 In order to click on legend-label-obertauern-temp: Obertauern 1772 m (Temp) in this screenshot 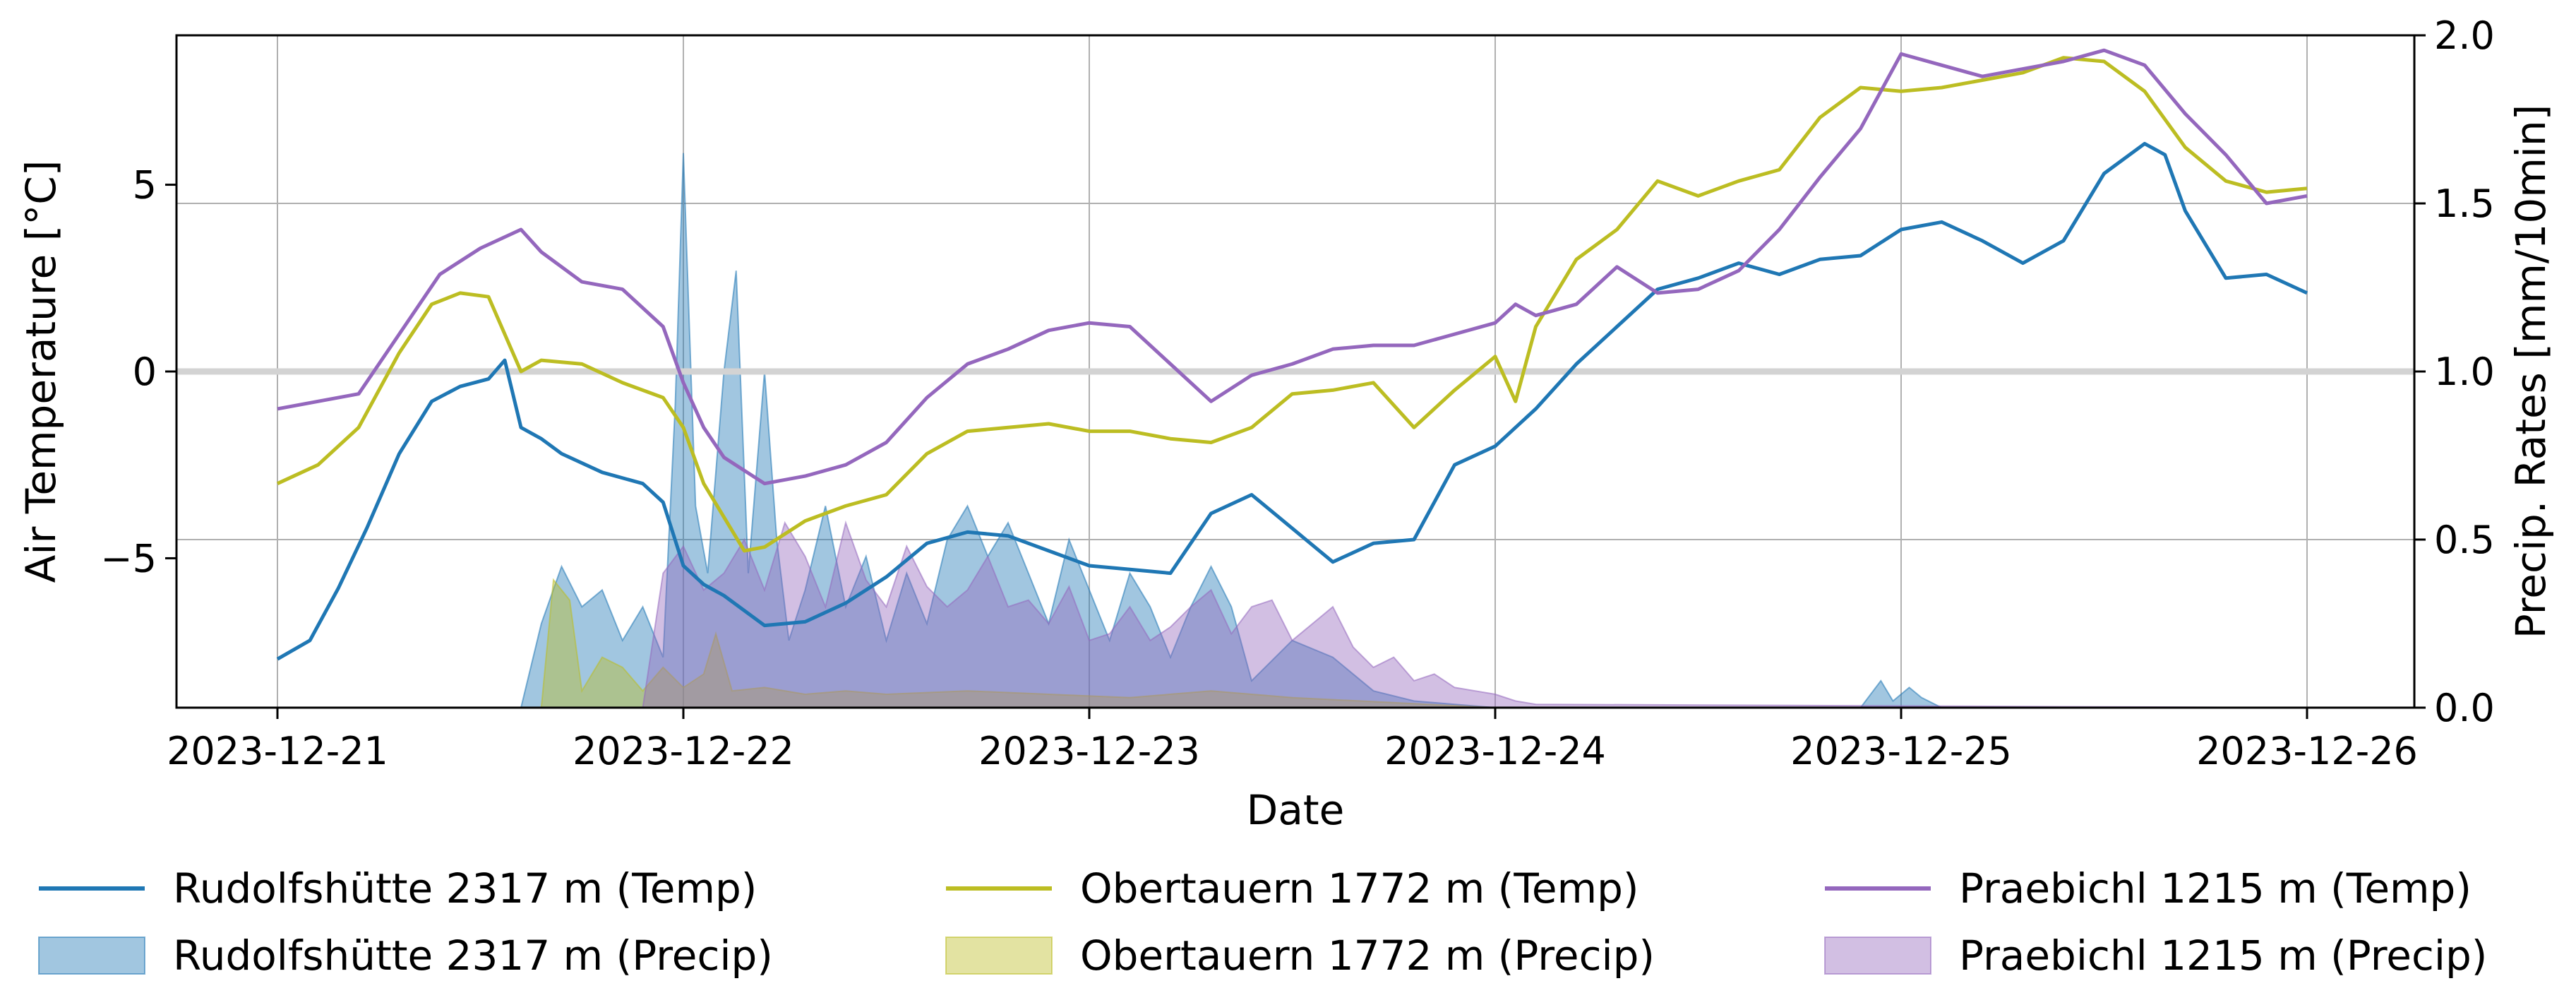, I will do `click(1359, 888)`.